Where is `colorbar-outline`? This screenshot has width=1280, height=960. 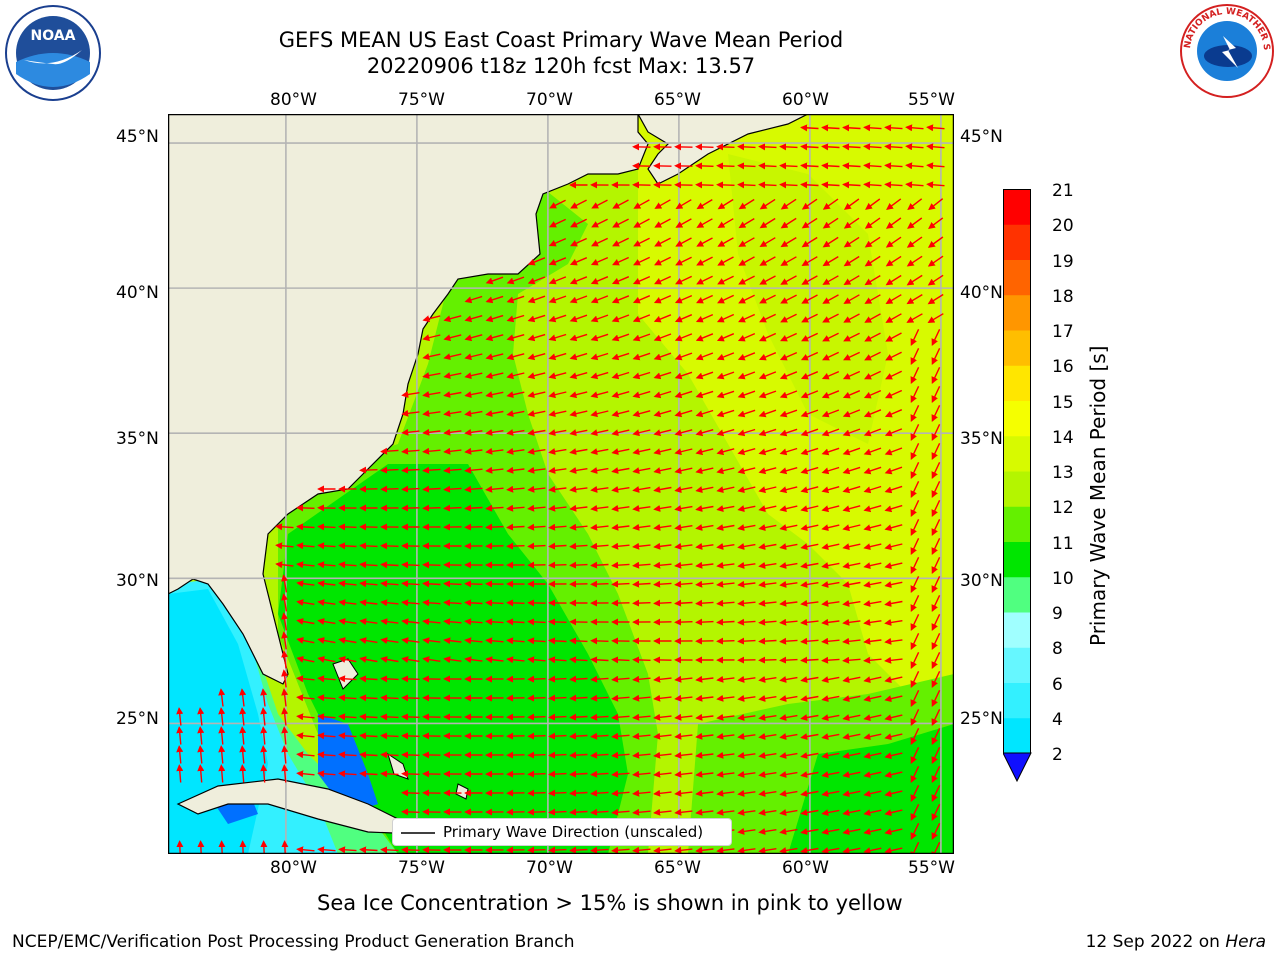
colorbar-outline is located at coordinates (1017, 471).